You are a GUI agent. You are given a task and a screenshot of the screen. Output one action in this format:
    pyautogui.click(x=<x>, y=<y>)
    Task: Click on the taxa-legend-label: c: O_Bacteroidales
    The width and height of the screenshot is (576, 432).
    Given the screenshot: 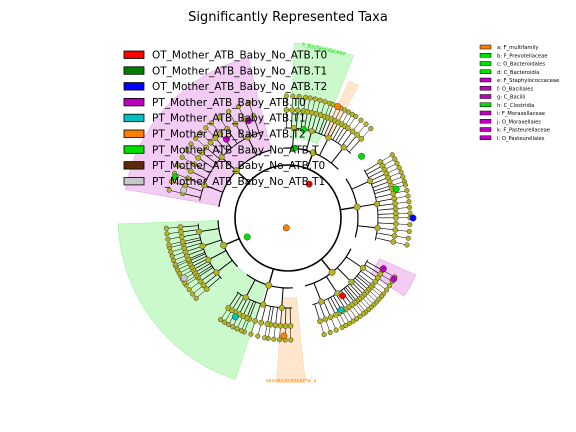 What is the action you would take?
    pyautogui.click(x=521, y=65)
    